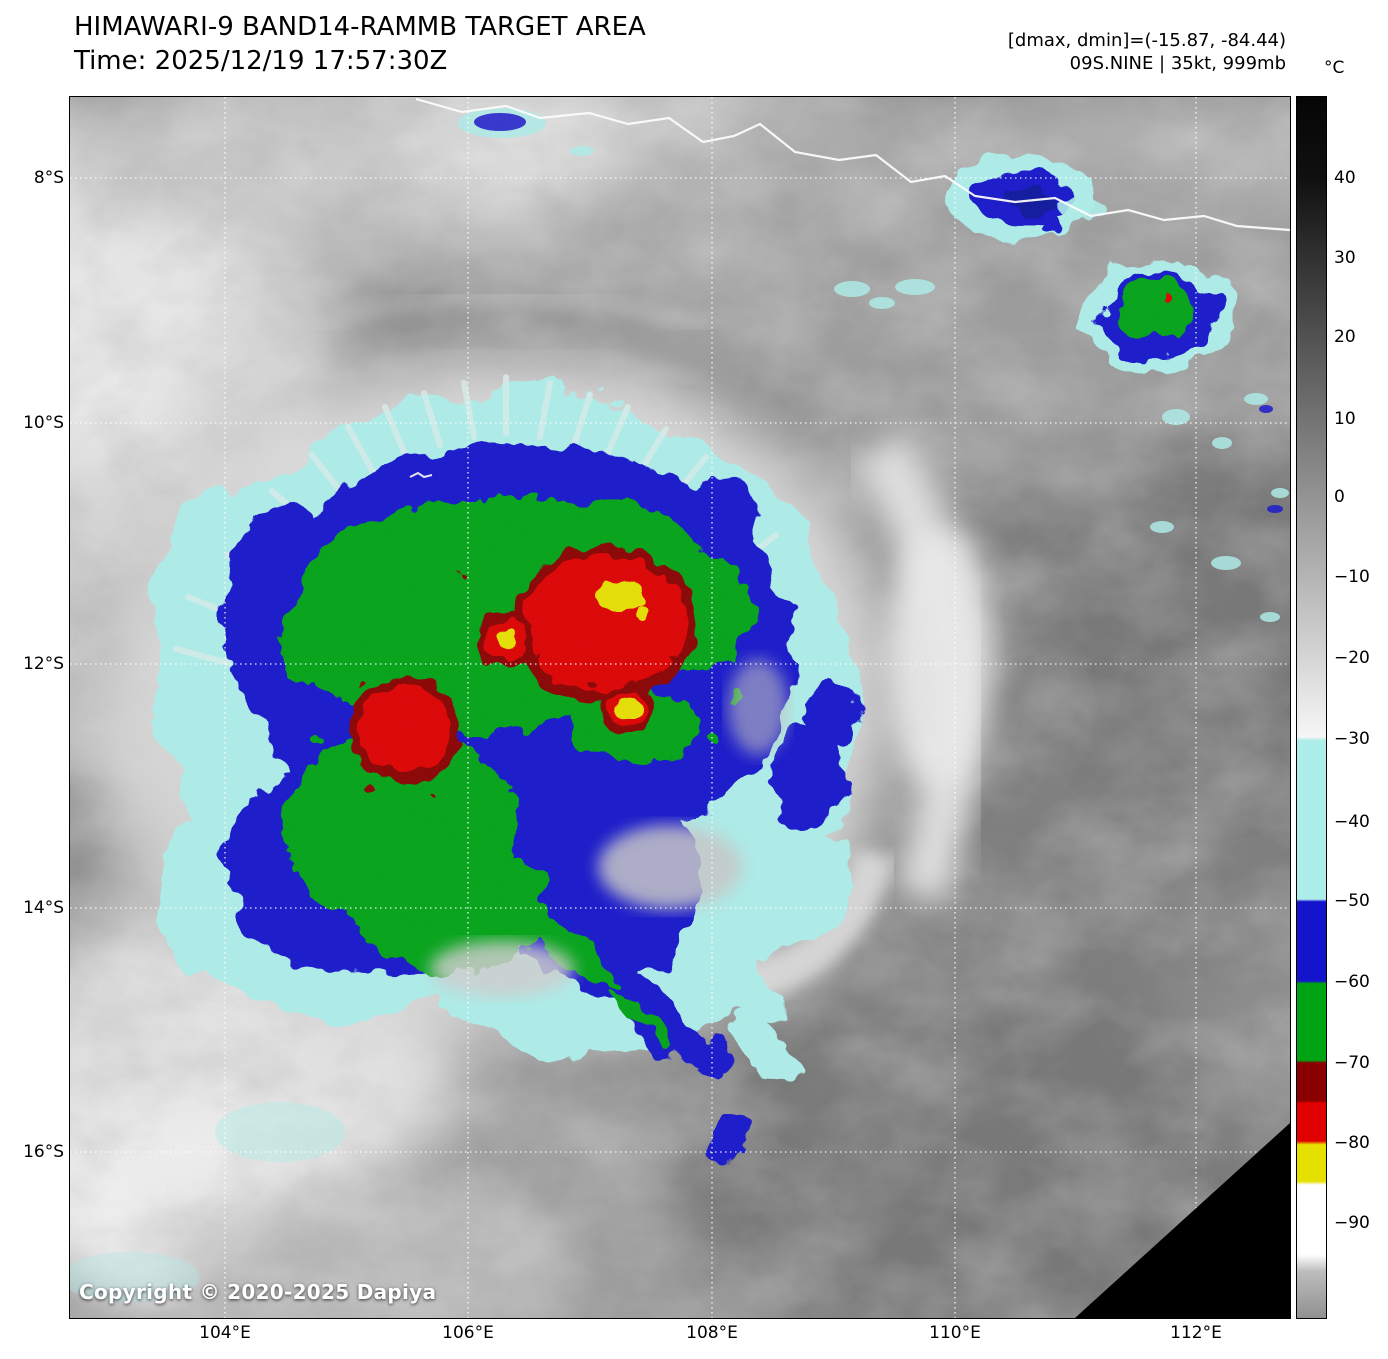 The width and height of the screenshot is (1388, 1359). Describe the element at coordinates (1352, 1223) in the screenshot. I see `colorbar-tick: −90` at that location.